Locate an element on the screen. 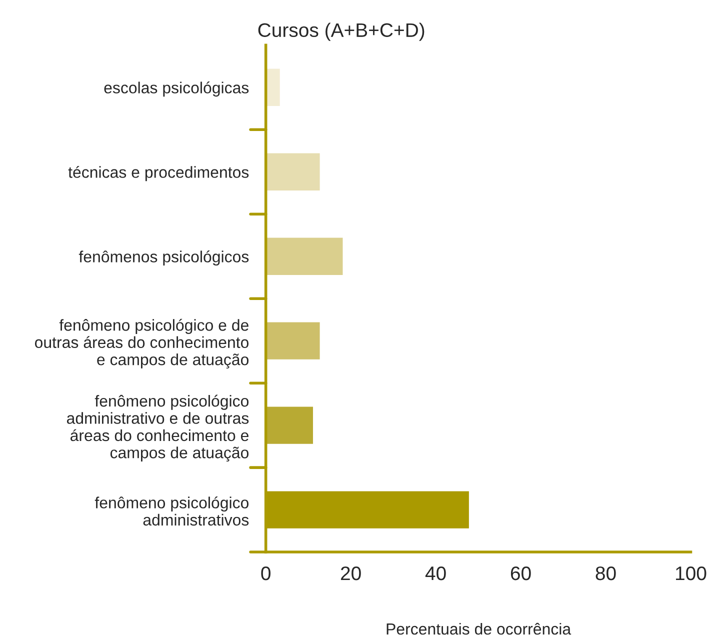 The image size is (707, 636). y-tick-label: fenômeno psicológico e de outras áreas do conhecimento e campos de atuação is located at coordinates (141, 343).